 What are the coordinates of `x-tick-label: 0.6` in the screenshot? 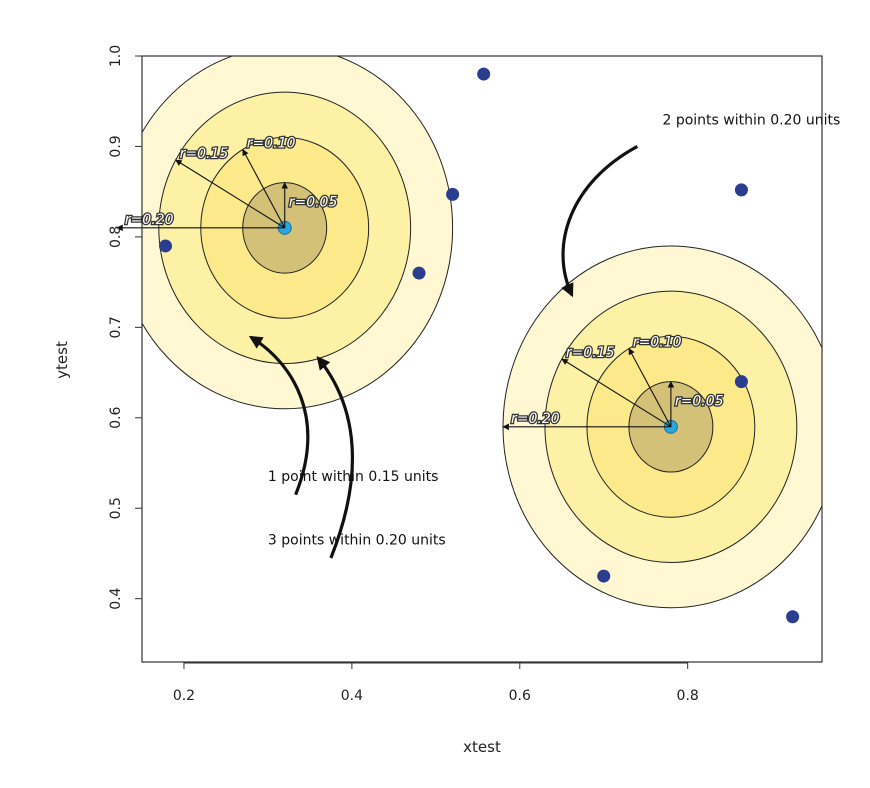 It's located at (520, 696).